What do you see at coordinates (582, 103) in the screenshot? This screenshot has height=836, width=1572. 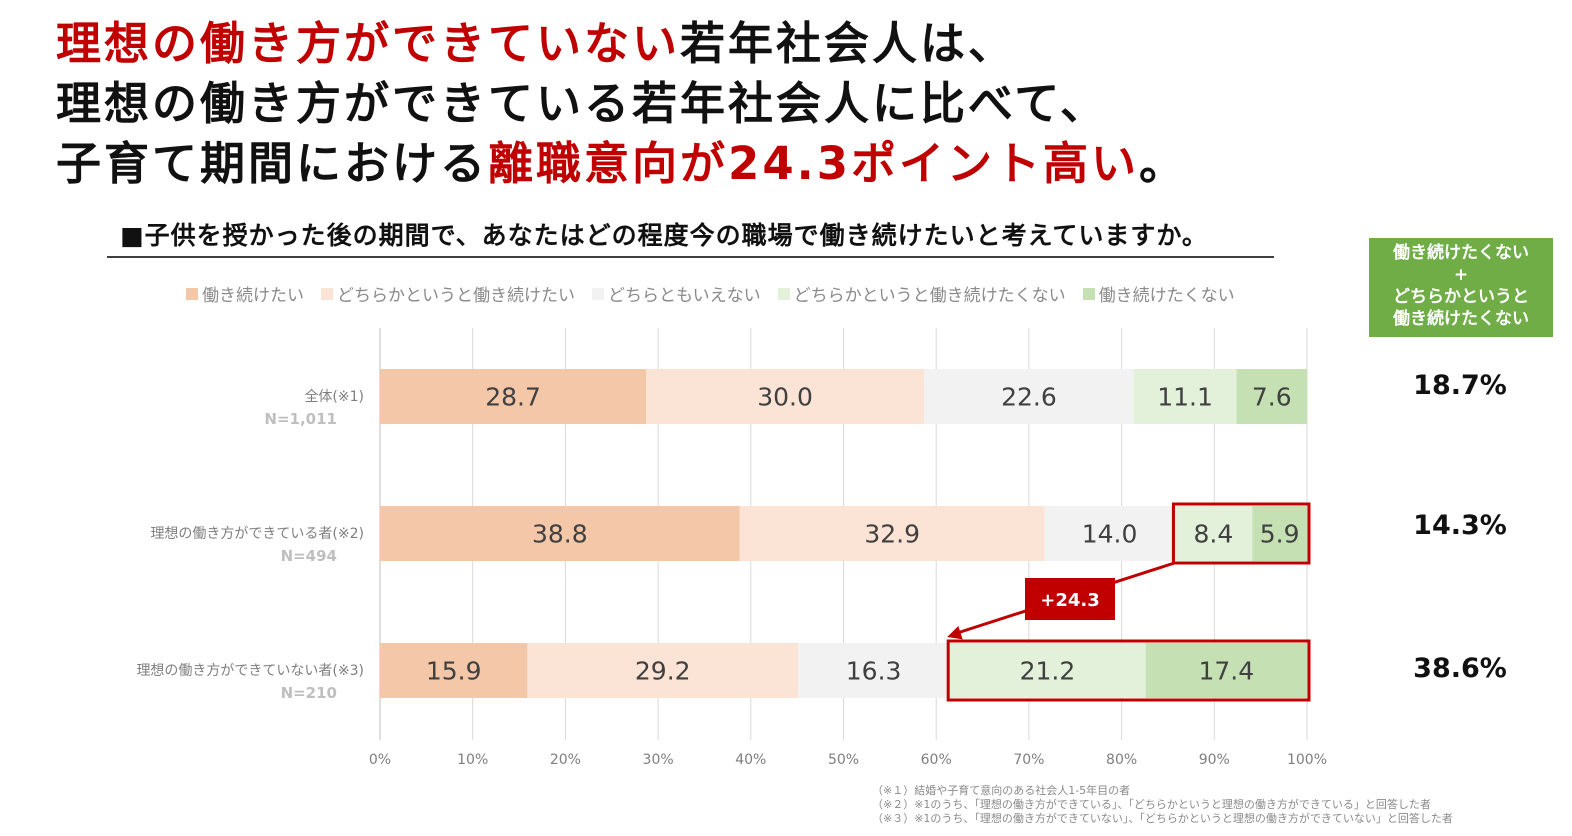 I see `headline-line-2: 理想の働き方ができている若年社会人に比べて、` at bounding box center [582, 103].